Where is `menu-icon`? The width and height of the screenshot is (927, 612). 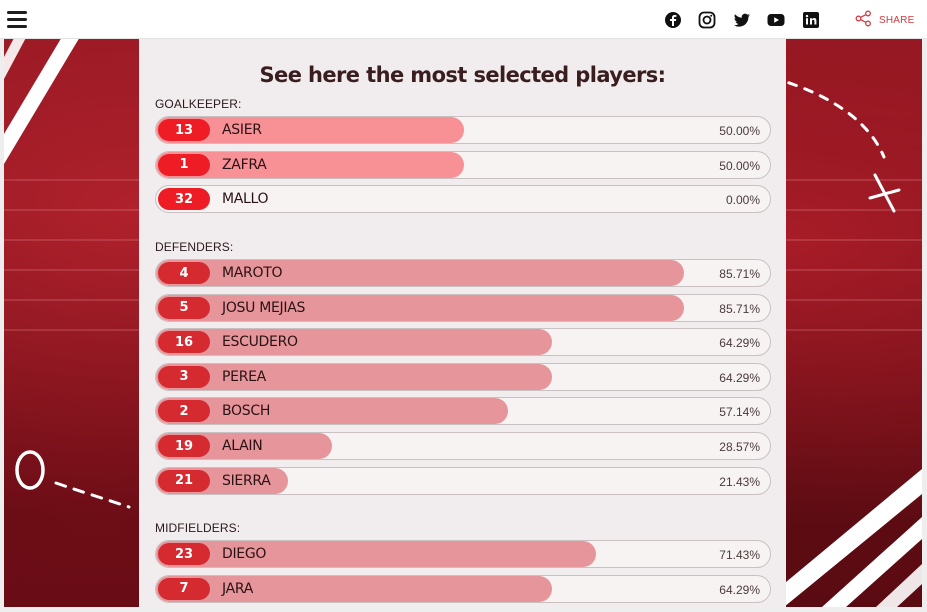
menu-icon is located at coordinates (17, 20).